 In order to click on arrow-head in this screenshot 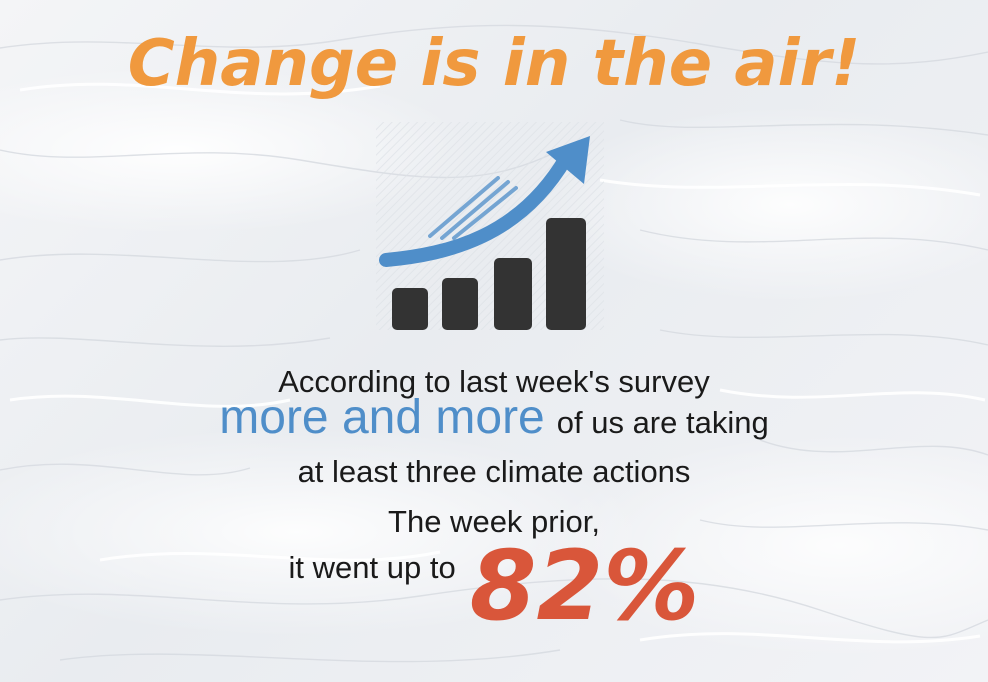, I will do `click(568, 160)`.